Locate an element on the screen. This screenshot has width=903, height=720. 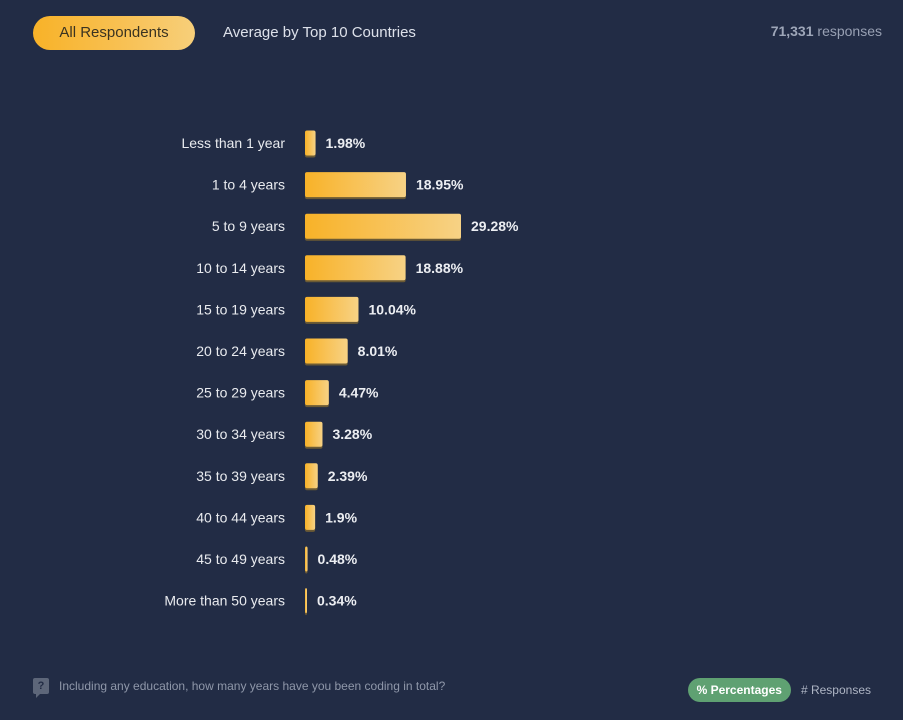
value-label: 18.88% is located at coordinates (440, 268).